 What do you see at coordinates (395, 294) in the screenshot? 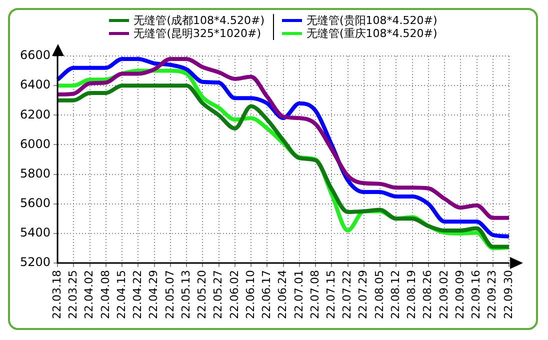
I see `x-tick-label: 22.08.12` at bounding box center [395, 294].